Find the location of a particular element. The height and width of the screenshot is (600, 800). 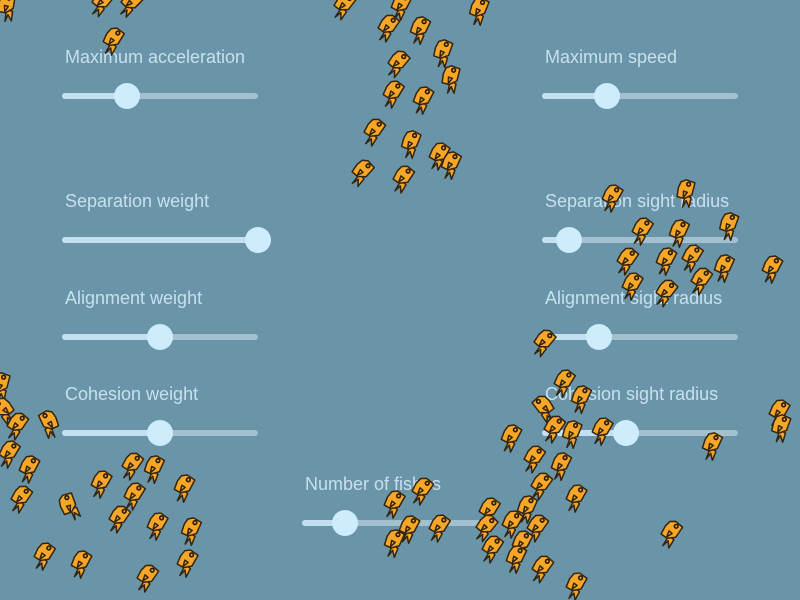

alignment-sight-radius-slider is located at coordinates (640, 337).